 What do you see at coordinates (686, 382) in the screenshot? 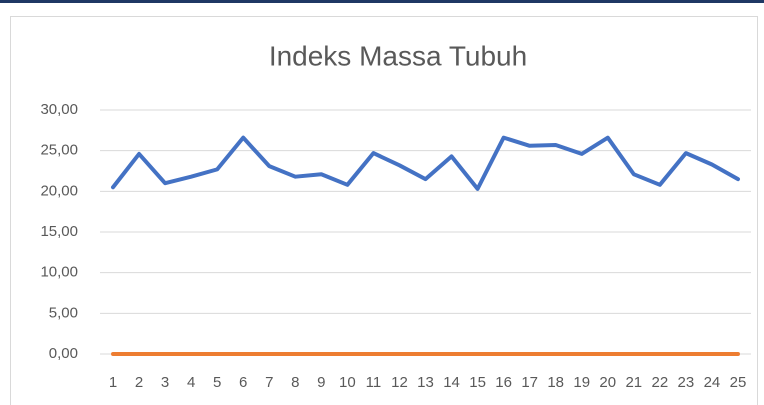
I see `x-tick-label: 23` at bounding box center [686, 382].